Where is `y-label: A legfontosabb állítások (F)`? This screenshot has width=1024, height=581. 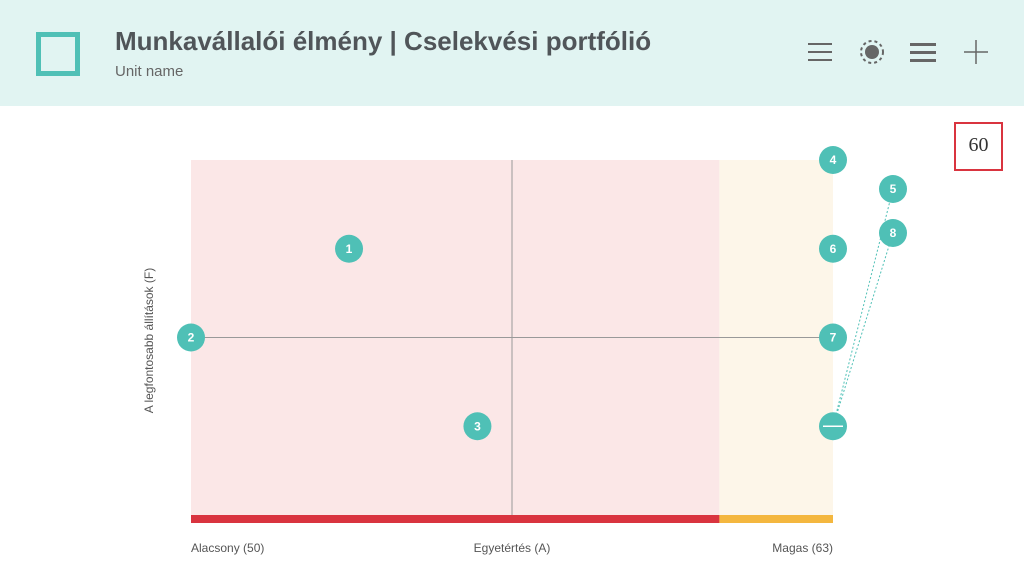 y-label: A legfontosabb állítások (F) is located at coordinates (149, 340).